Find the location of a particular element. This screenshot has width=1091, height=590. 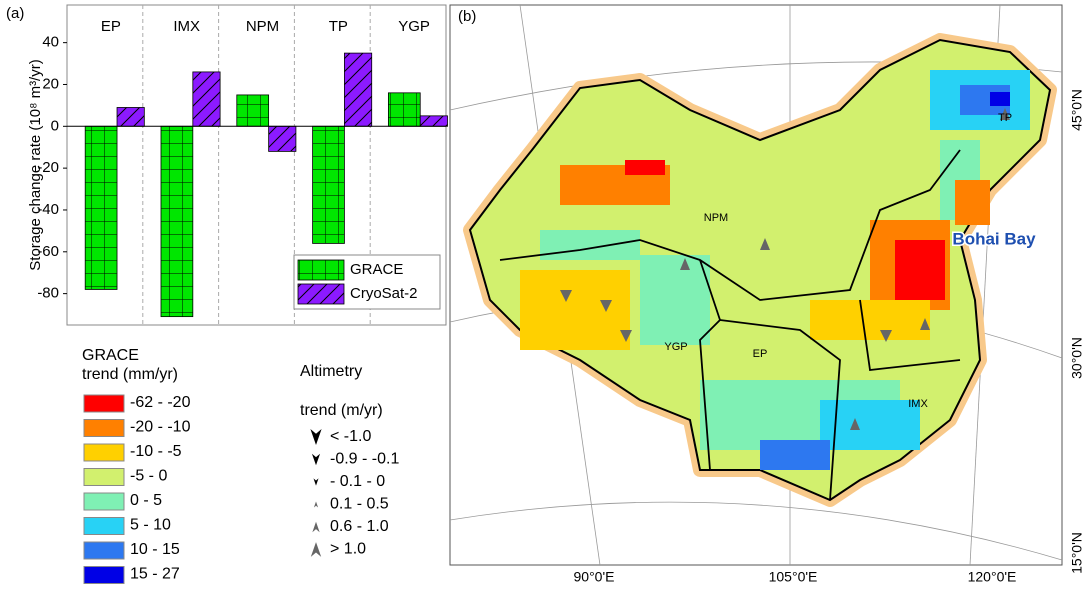

legend-label: CryoSat-2 is located at coordinates (384, 293).